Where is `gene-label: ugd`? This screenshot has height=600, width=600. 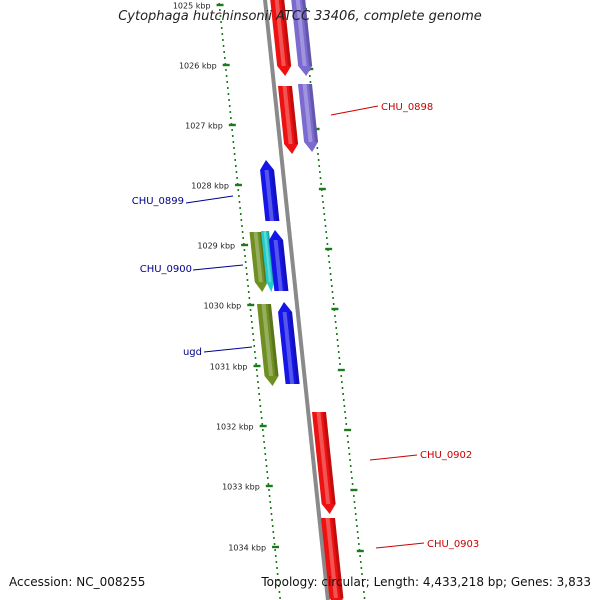 gene-label: ugd is located at coordinates (192, 352).